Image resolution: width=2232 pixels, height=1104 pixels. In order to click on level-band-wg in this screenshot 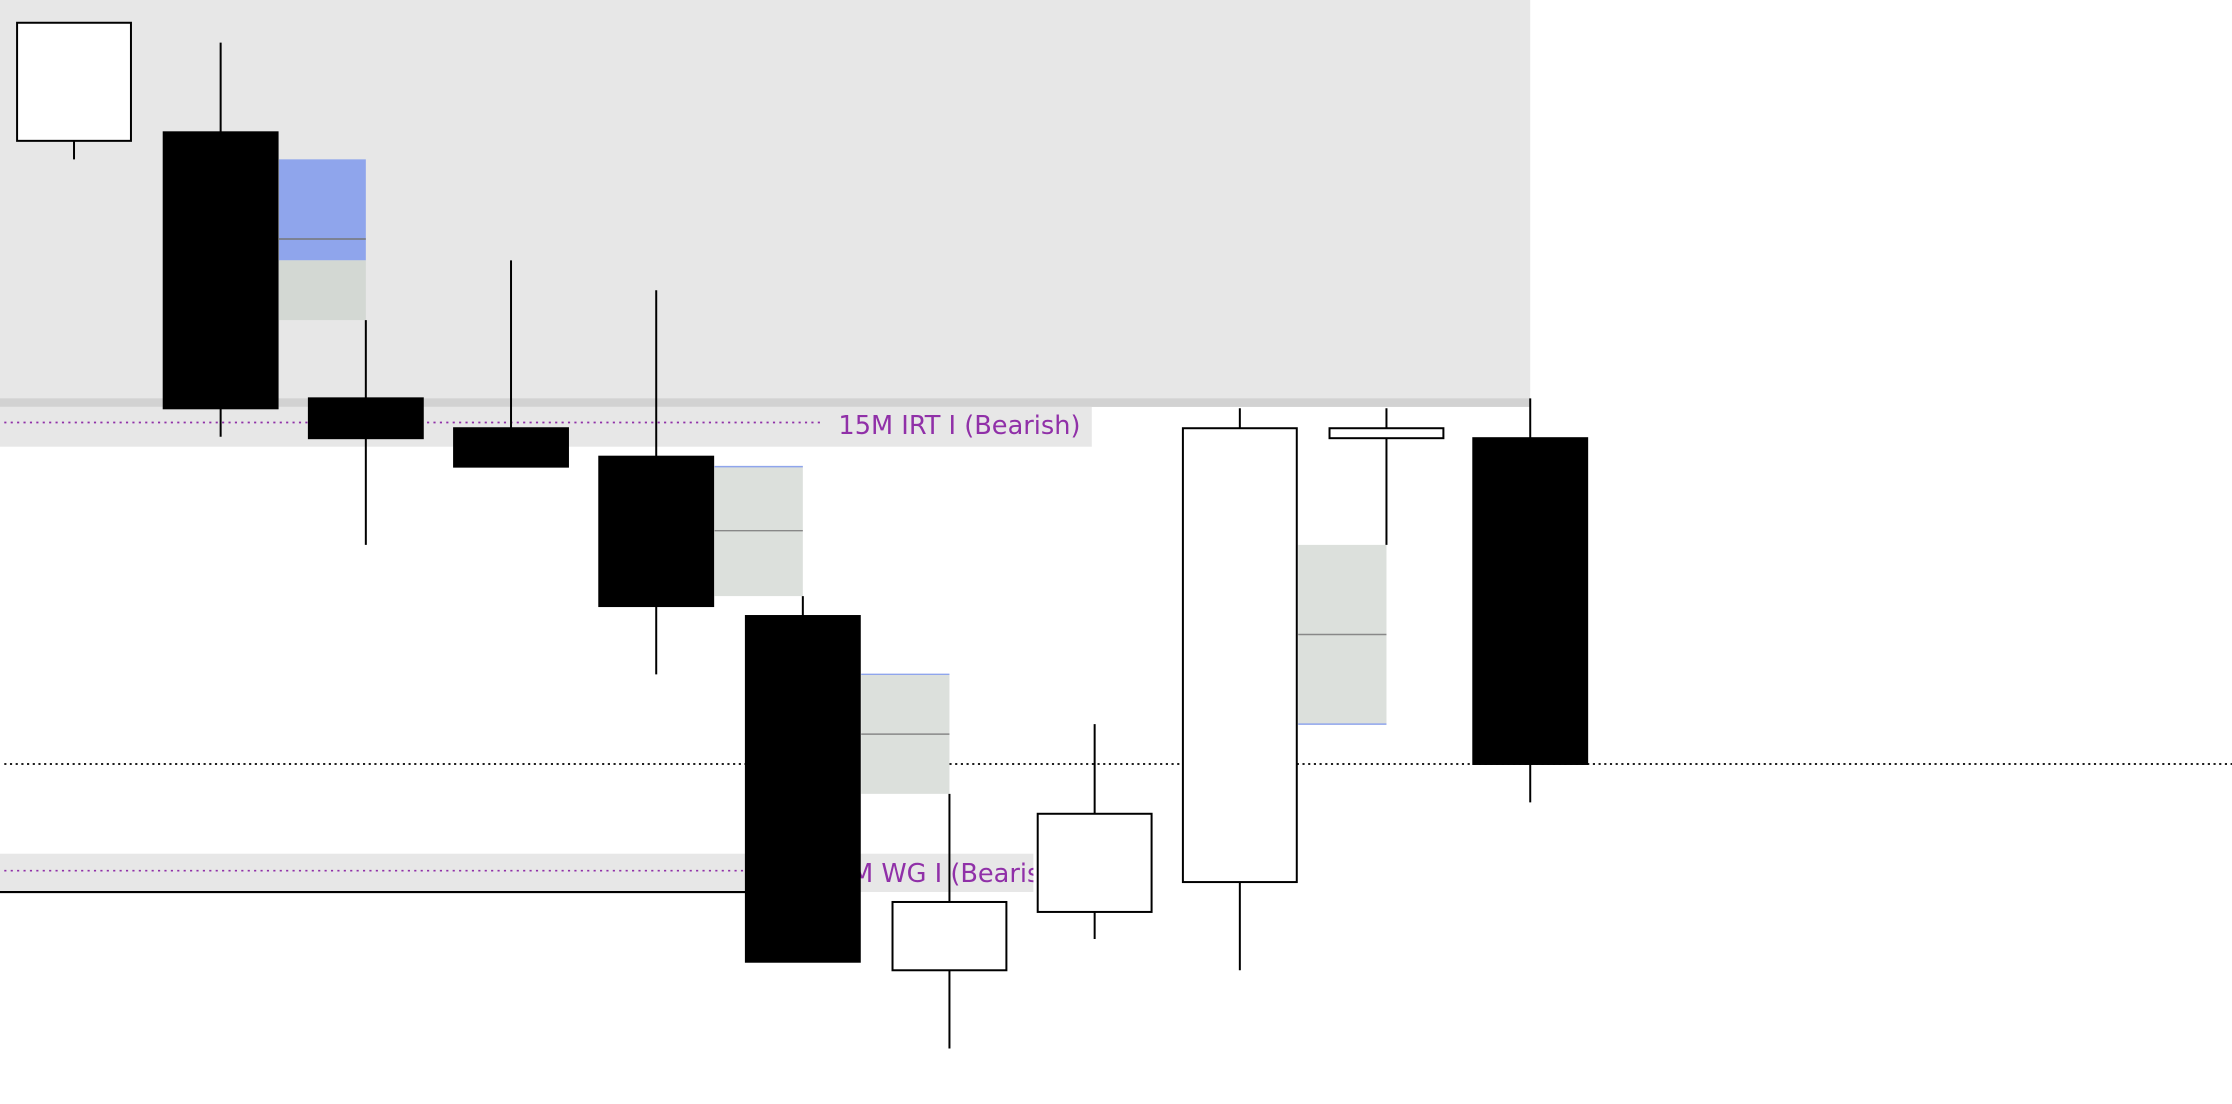, I will do `click(517, 873)`.